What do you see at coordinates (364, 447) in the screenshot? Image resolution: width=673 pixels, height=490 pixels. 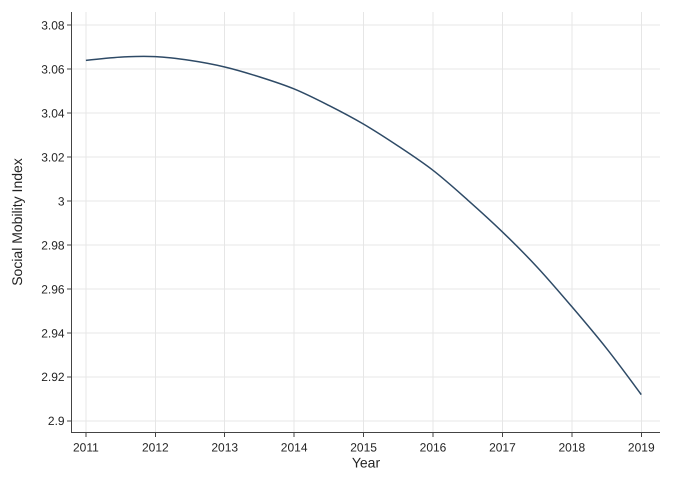 I see `x-tick-label: 2015` at bounding box center [364, 447].